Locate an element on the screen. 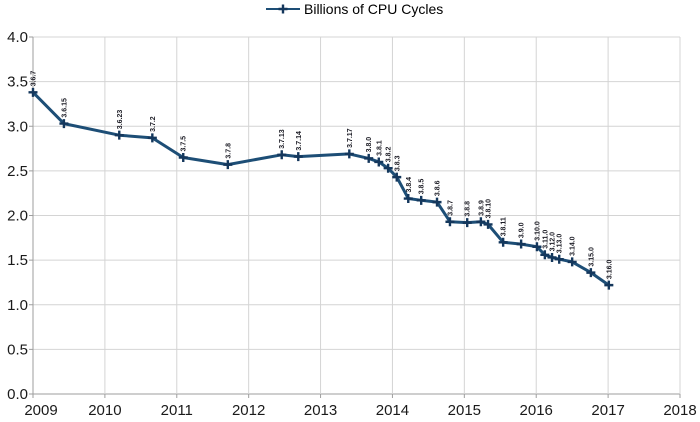  x-tick-label: 2011 is located at coordinates (177, 410).